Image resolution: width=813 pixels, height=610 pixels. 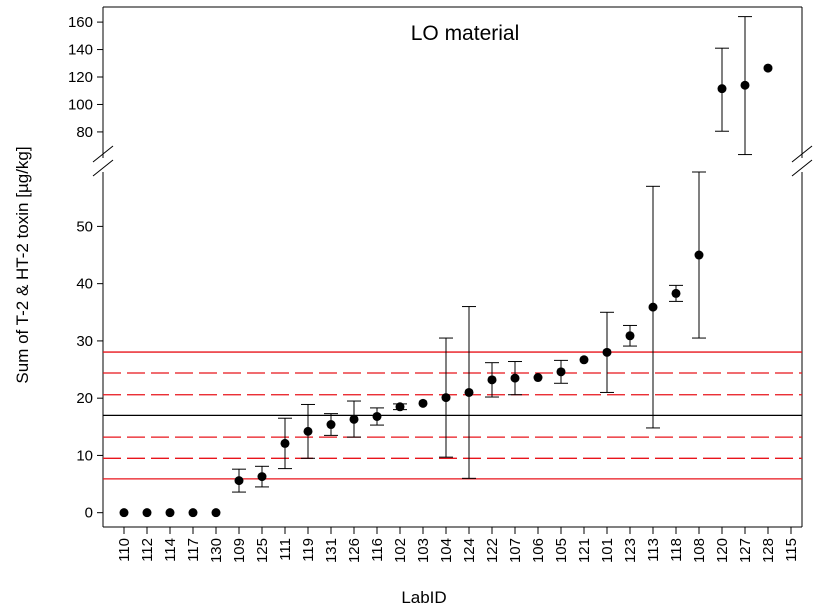 I want to click on x-tick-label: 113, so click(x=653, y=550).